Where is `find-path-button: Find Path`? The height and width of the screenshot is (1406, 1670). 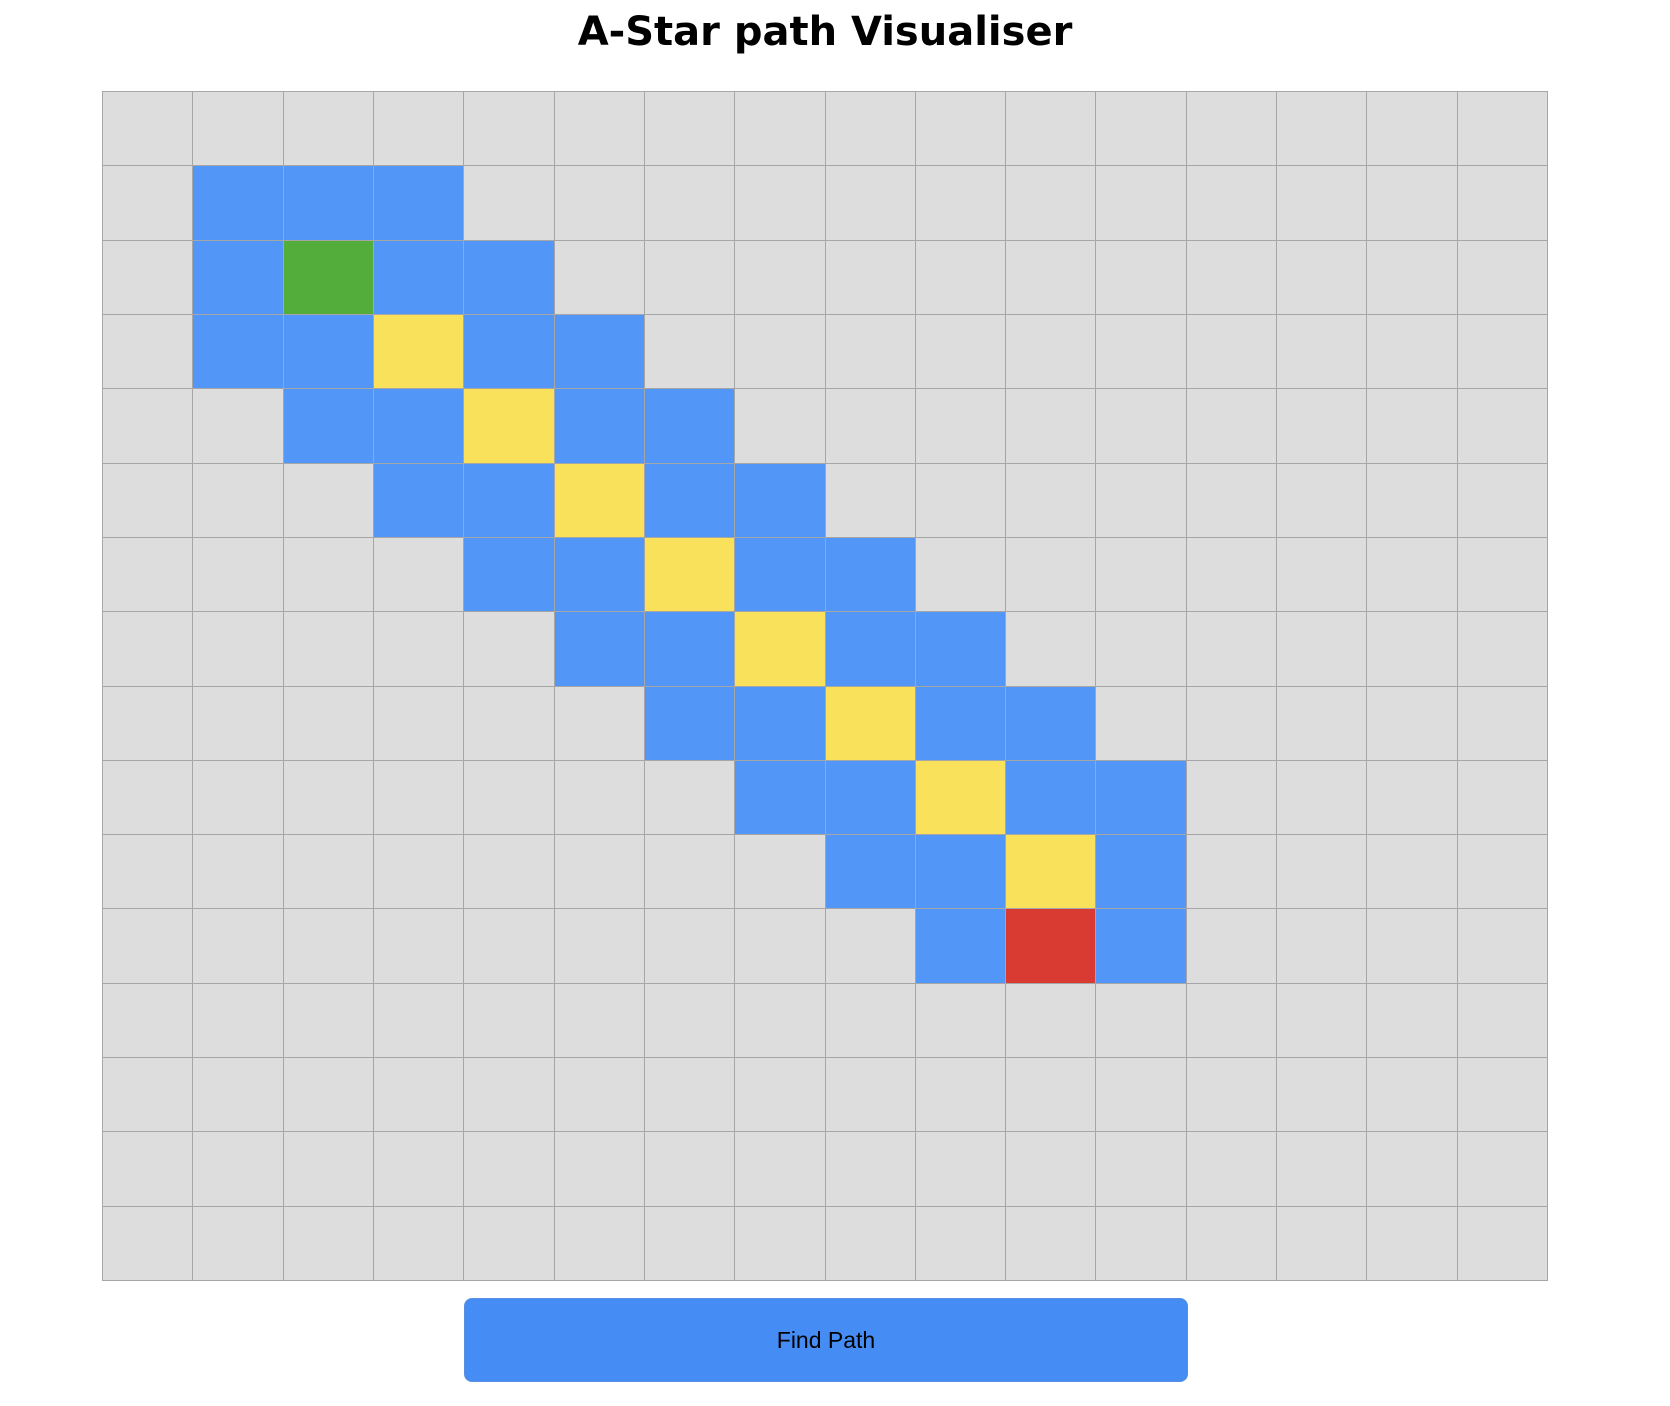
find-path-button: Find Path is located at coordinates (826, 1340).